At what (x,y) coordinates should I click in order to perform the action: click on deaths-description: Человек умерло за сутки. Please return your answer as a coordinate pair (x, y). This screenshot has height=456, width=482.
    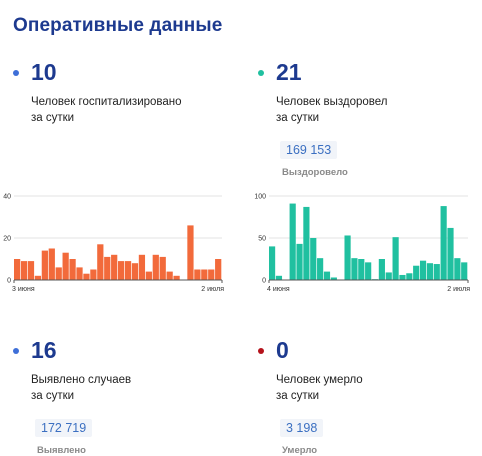
    Looking at the image, I should click on (376, 388).